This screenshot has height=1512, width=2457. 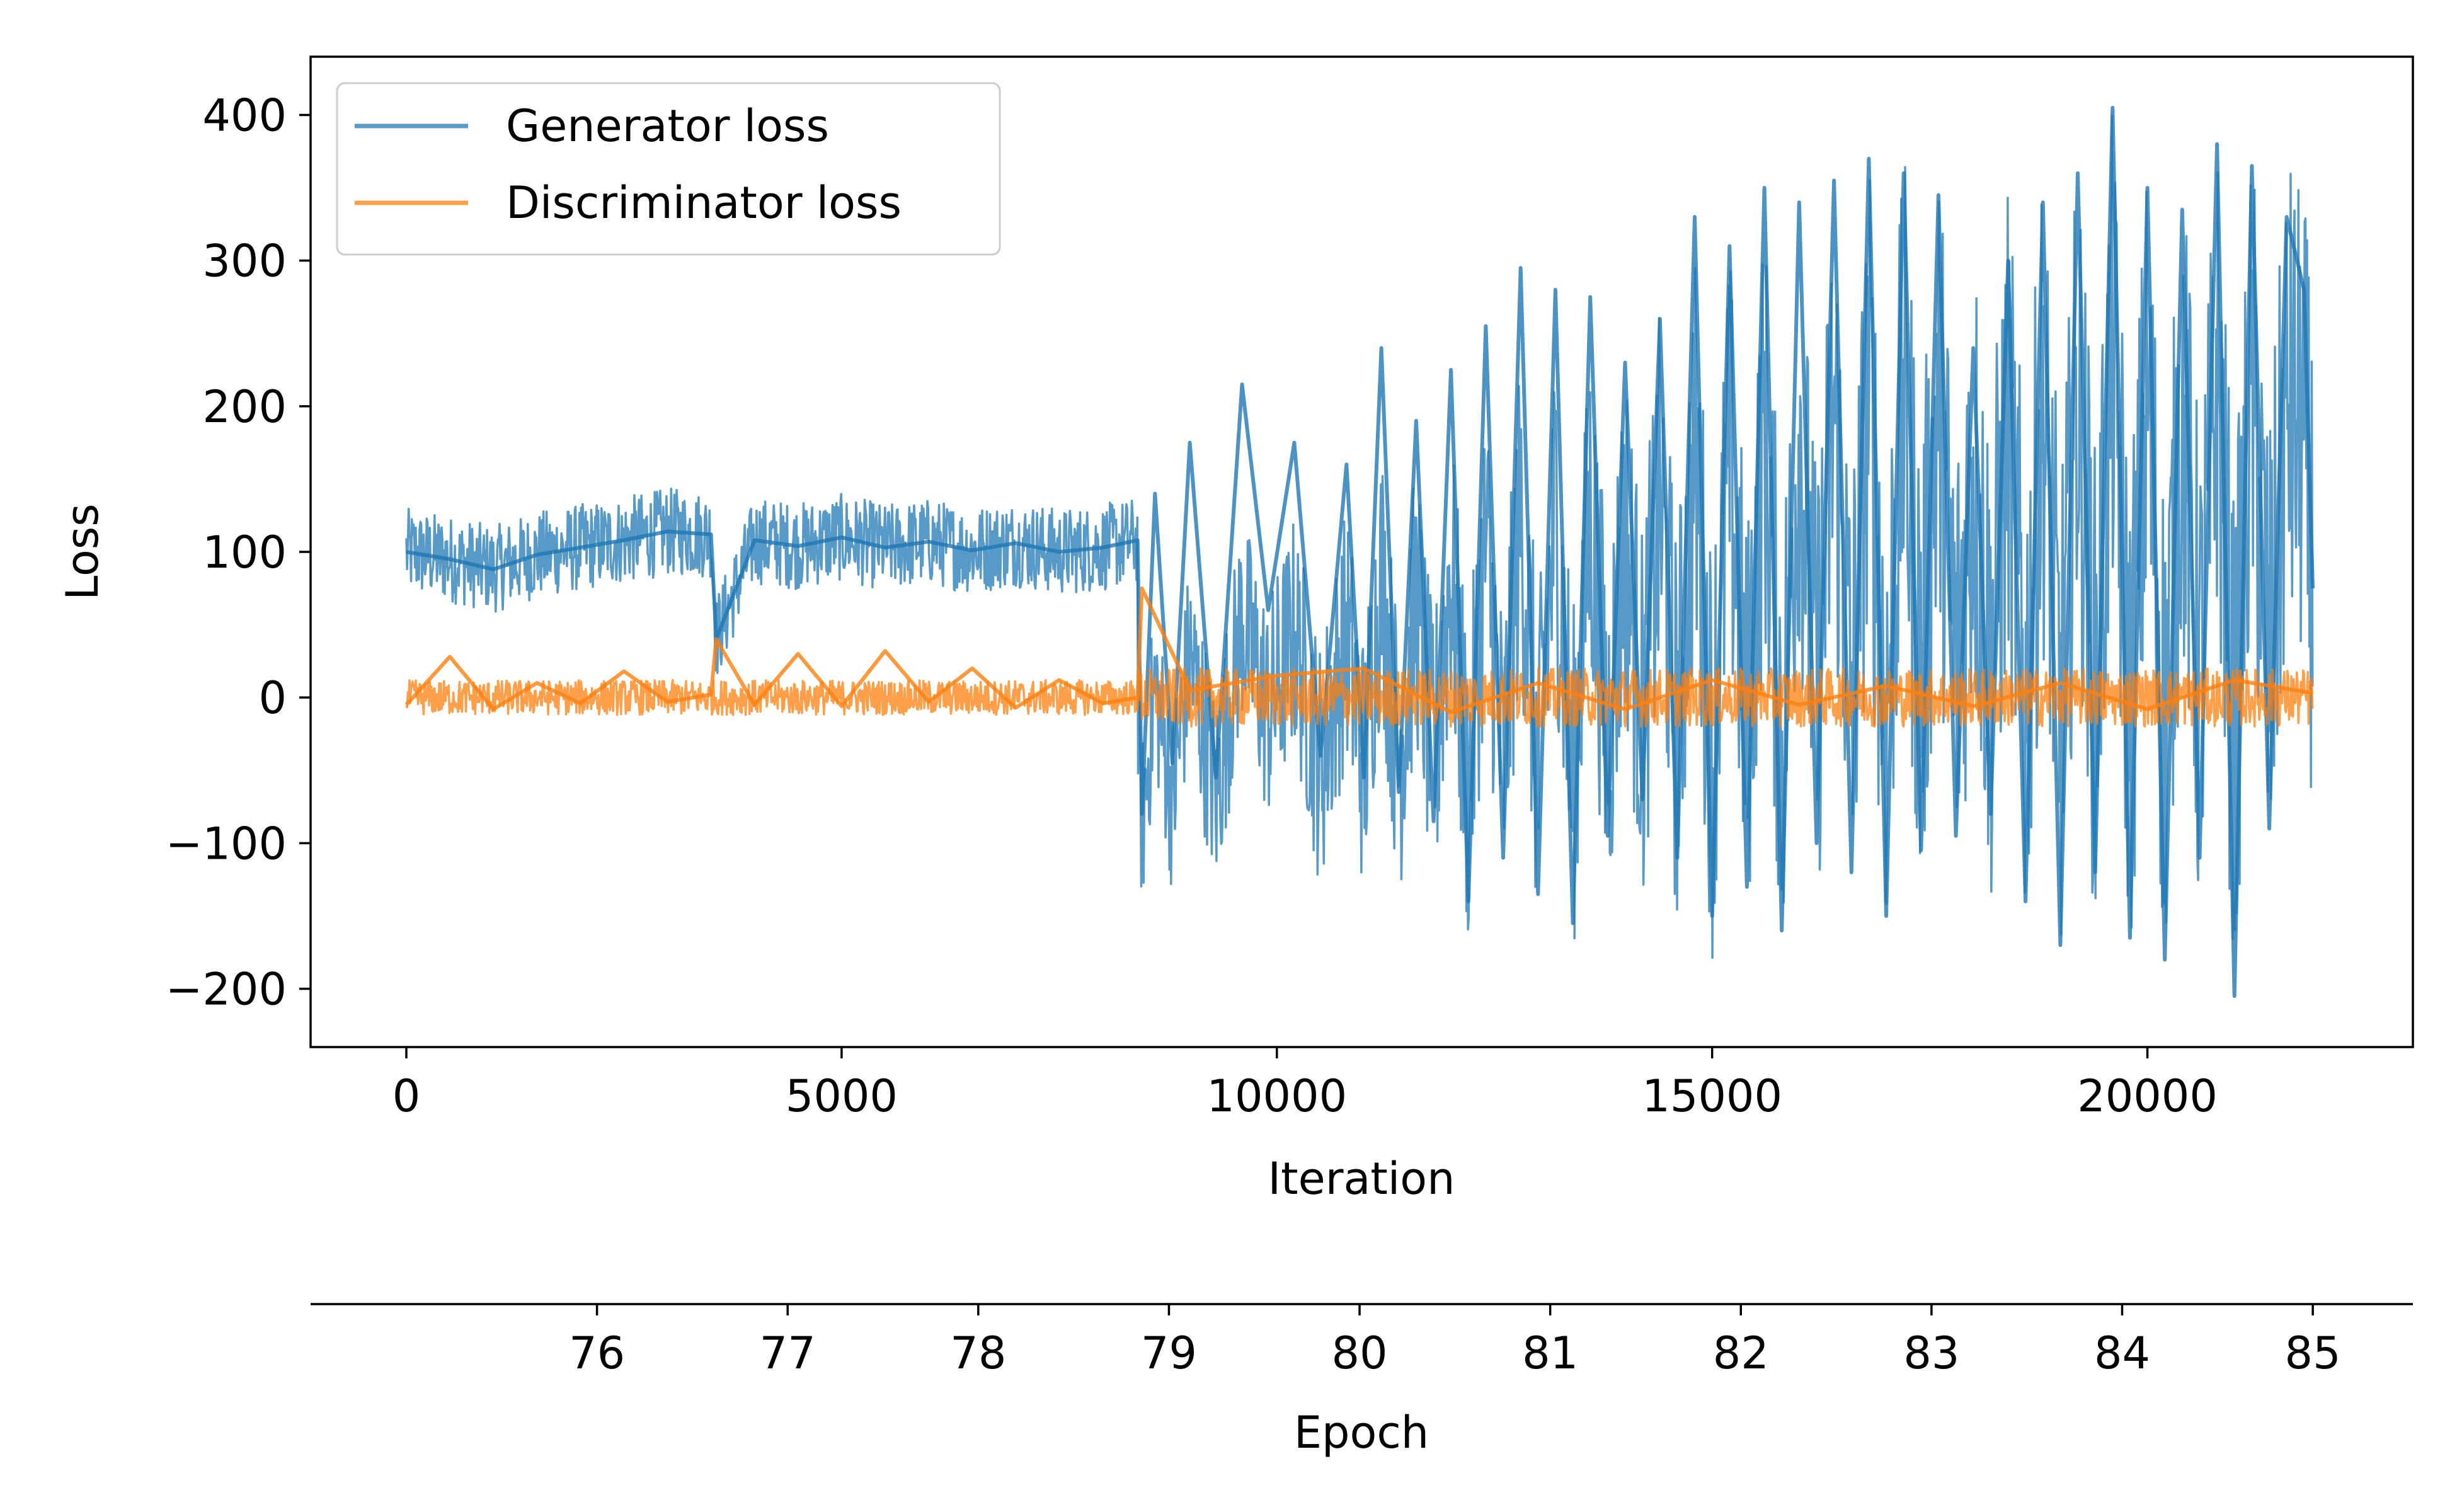 What do you see at coordinates (226, 843) in the screenshot?
I see `y-tick-label: −100` at bounding box center [226, 843].